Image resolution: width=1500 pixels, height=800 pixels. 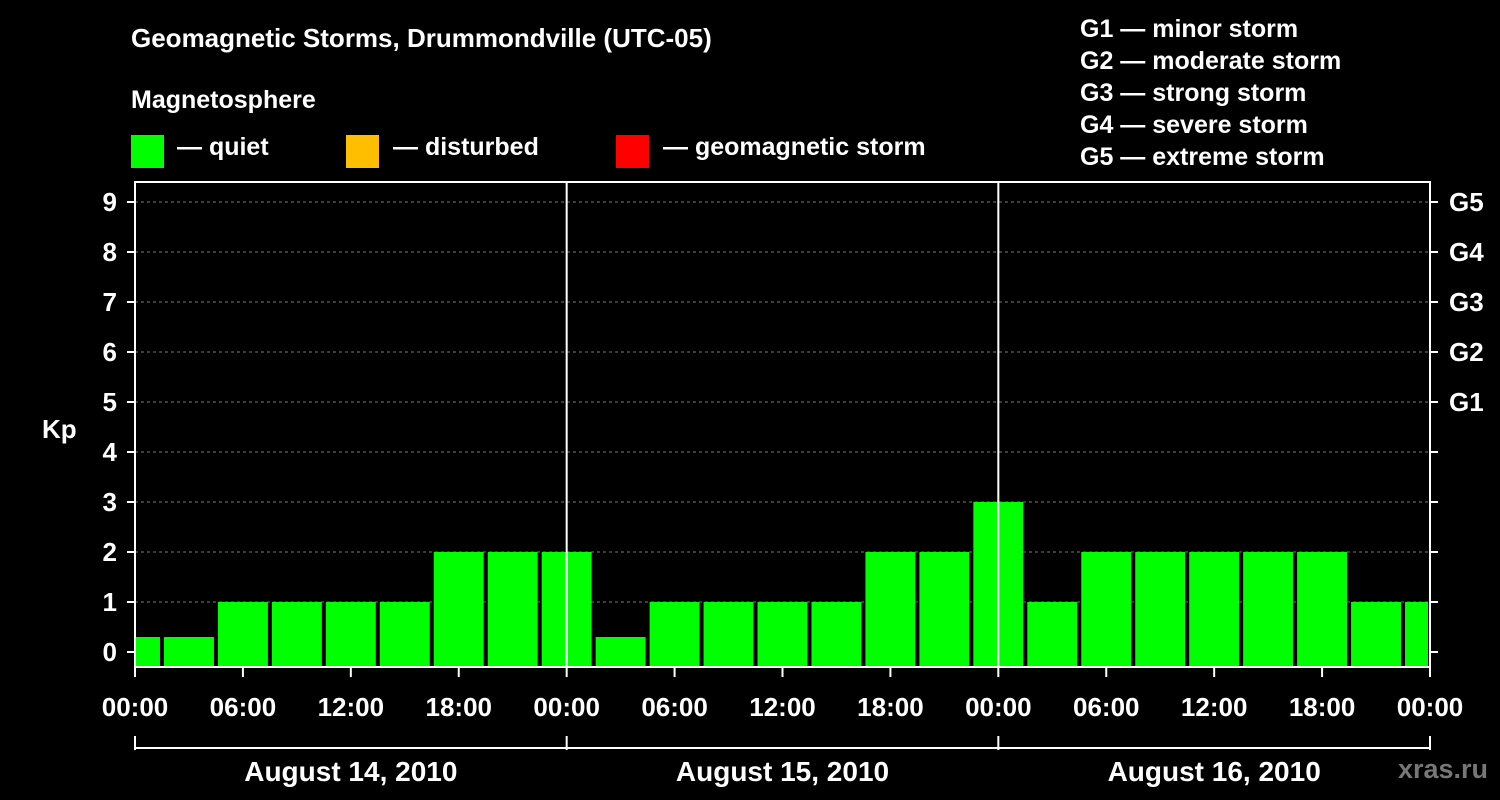 I want to click on y-axis-label: Kp, so click(x=59, y=429).